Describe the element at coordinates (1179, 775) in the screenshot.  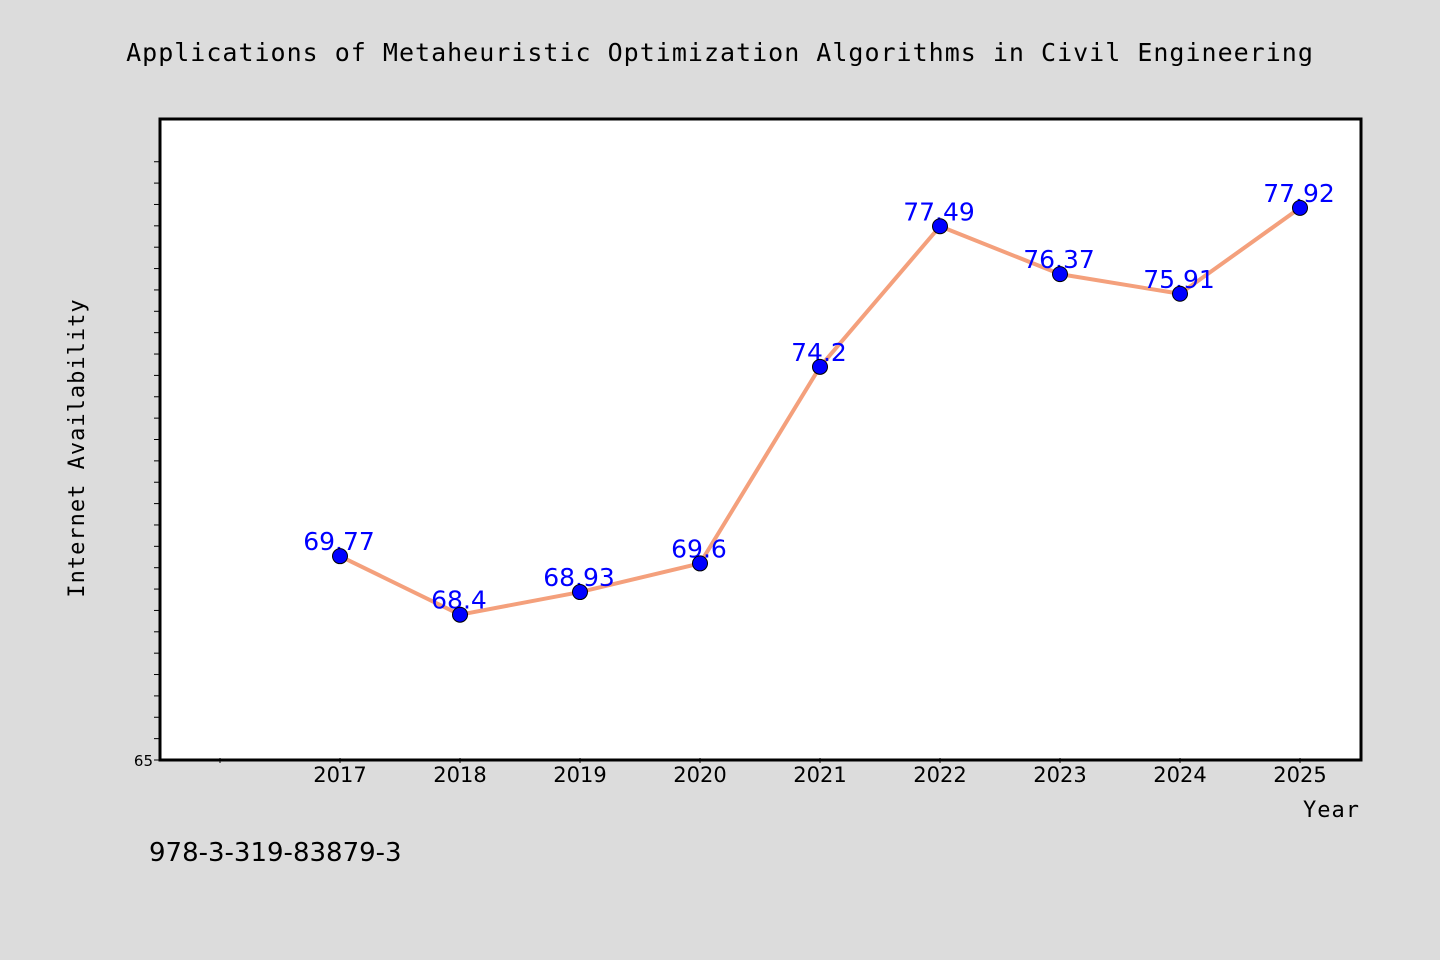
I see `x-tick-label: 2024` at that location.